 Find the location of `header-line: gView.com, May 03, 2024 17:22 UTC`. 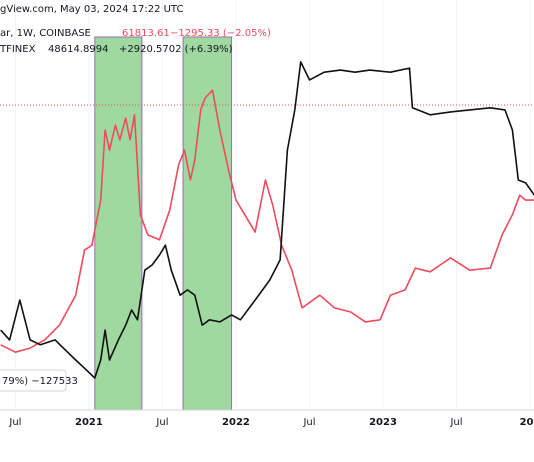

header-line: gView.com, May 03, 2024 17:22 UTC is located at coordinates (91, 9).